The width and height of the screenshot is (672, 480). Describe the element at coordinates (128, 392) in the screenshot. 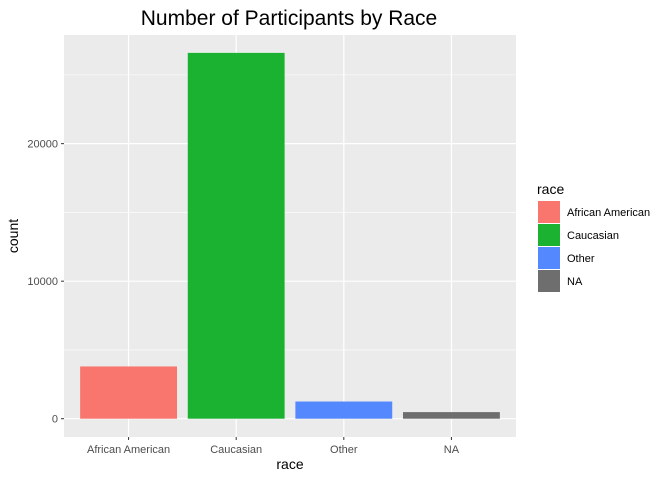

I see `bar-african-american` at that location.